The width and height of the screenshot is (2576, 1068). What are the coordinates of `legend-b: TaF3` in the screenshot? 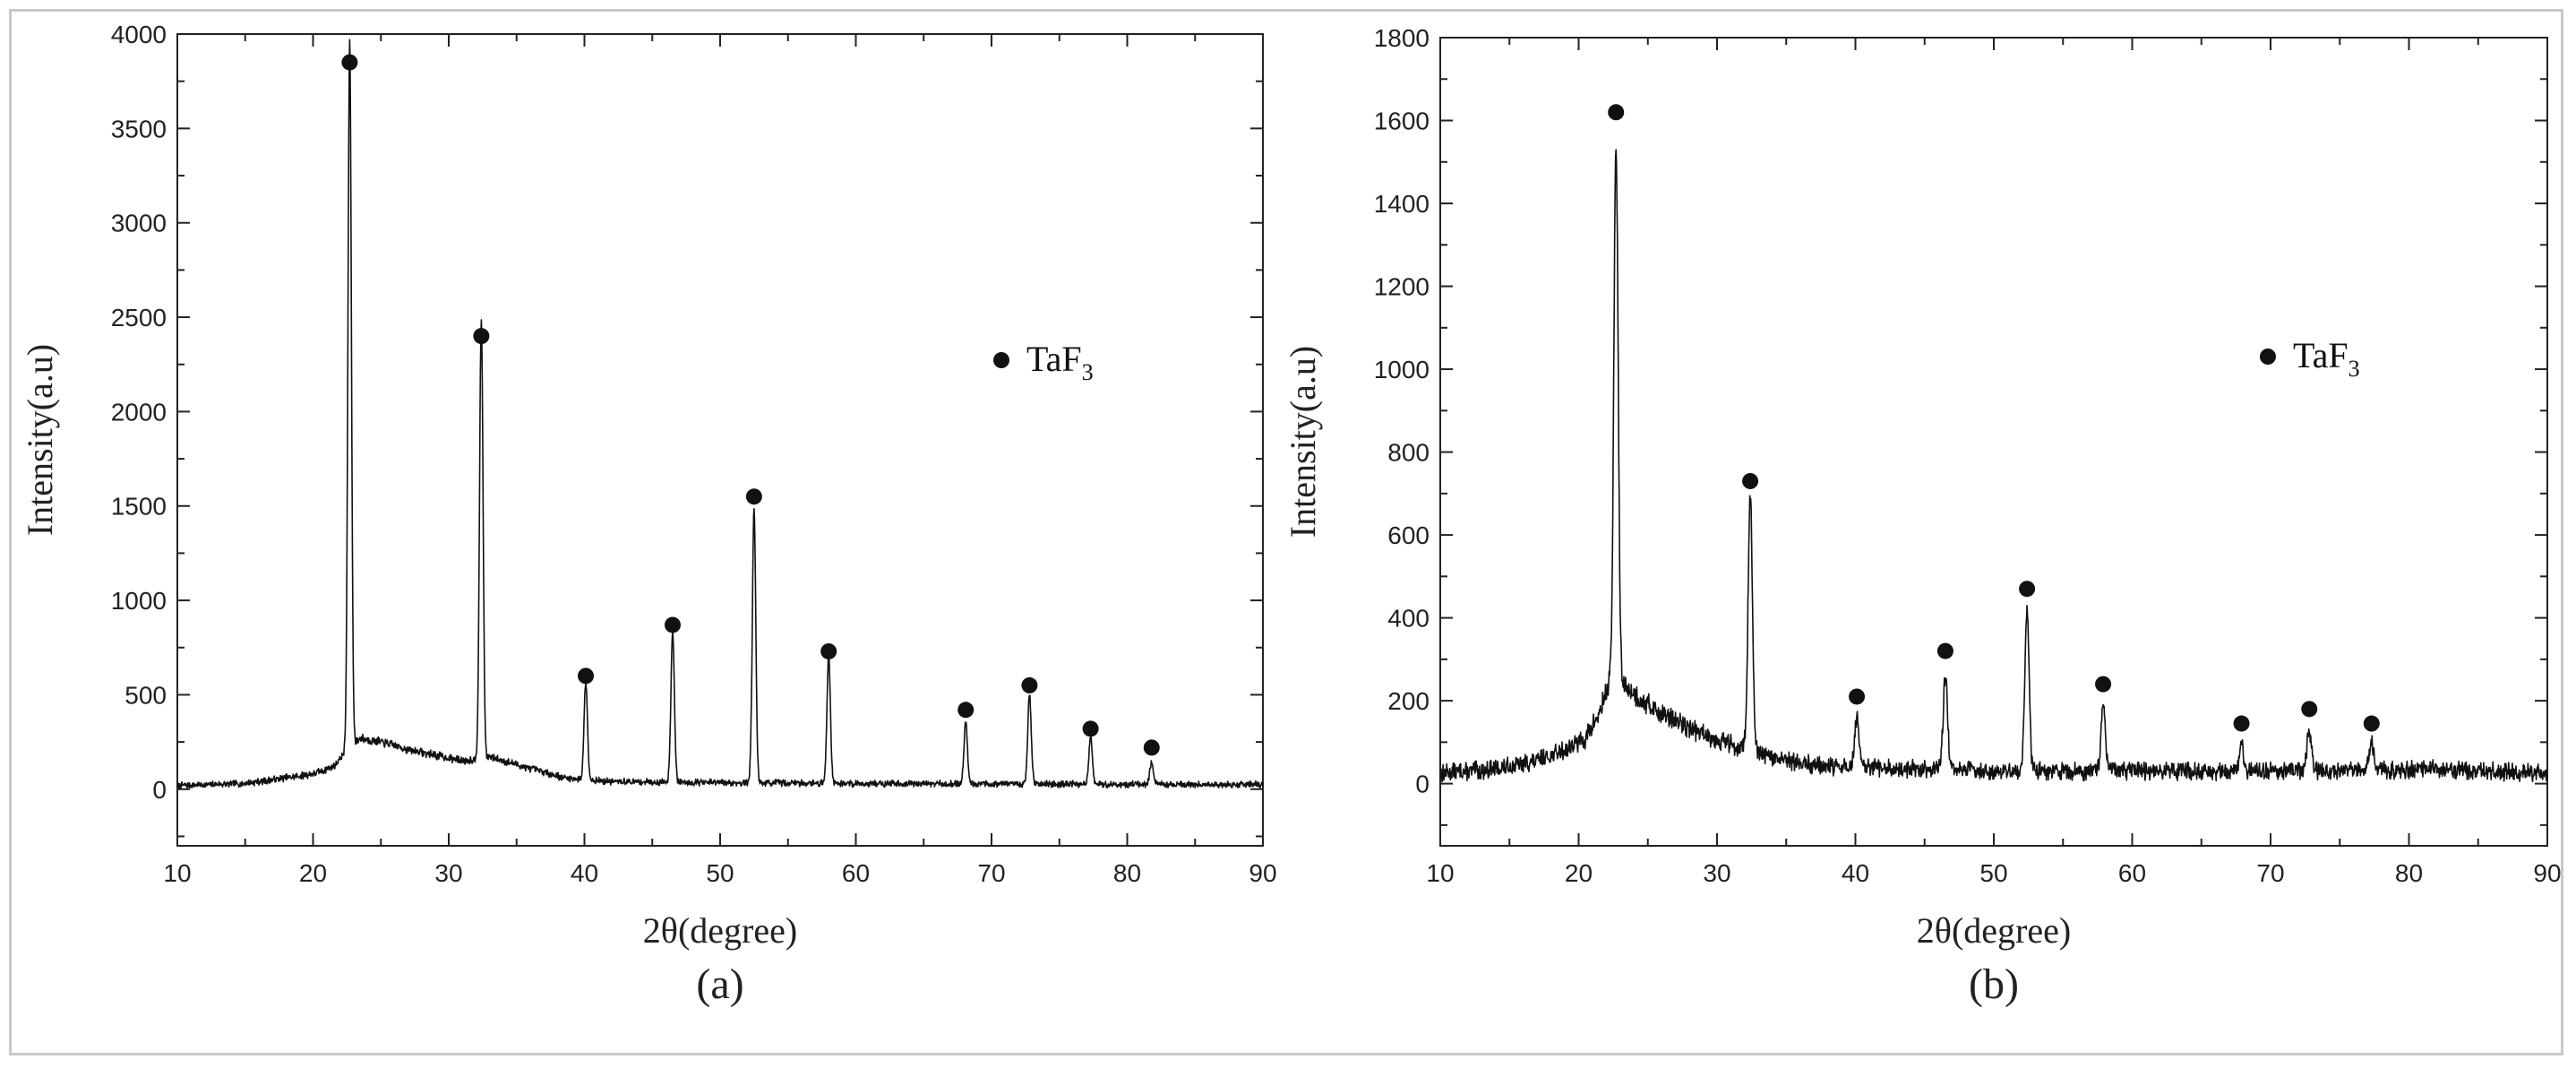 It's located at (2310, 359).